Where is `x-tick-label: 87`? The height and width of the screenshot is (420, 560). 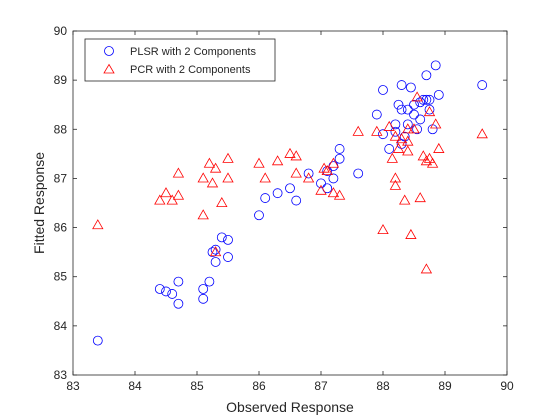 x-tick-label: 87 is located at coordinates (321, 386).